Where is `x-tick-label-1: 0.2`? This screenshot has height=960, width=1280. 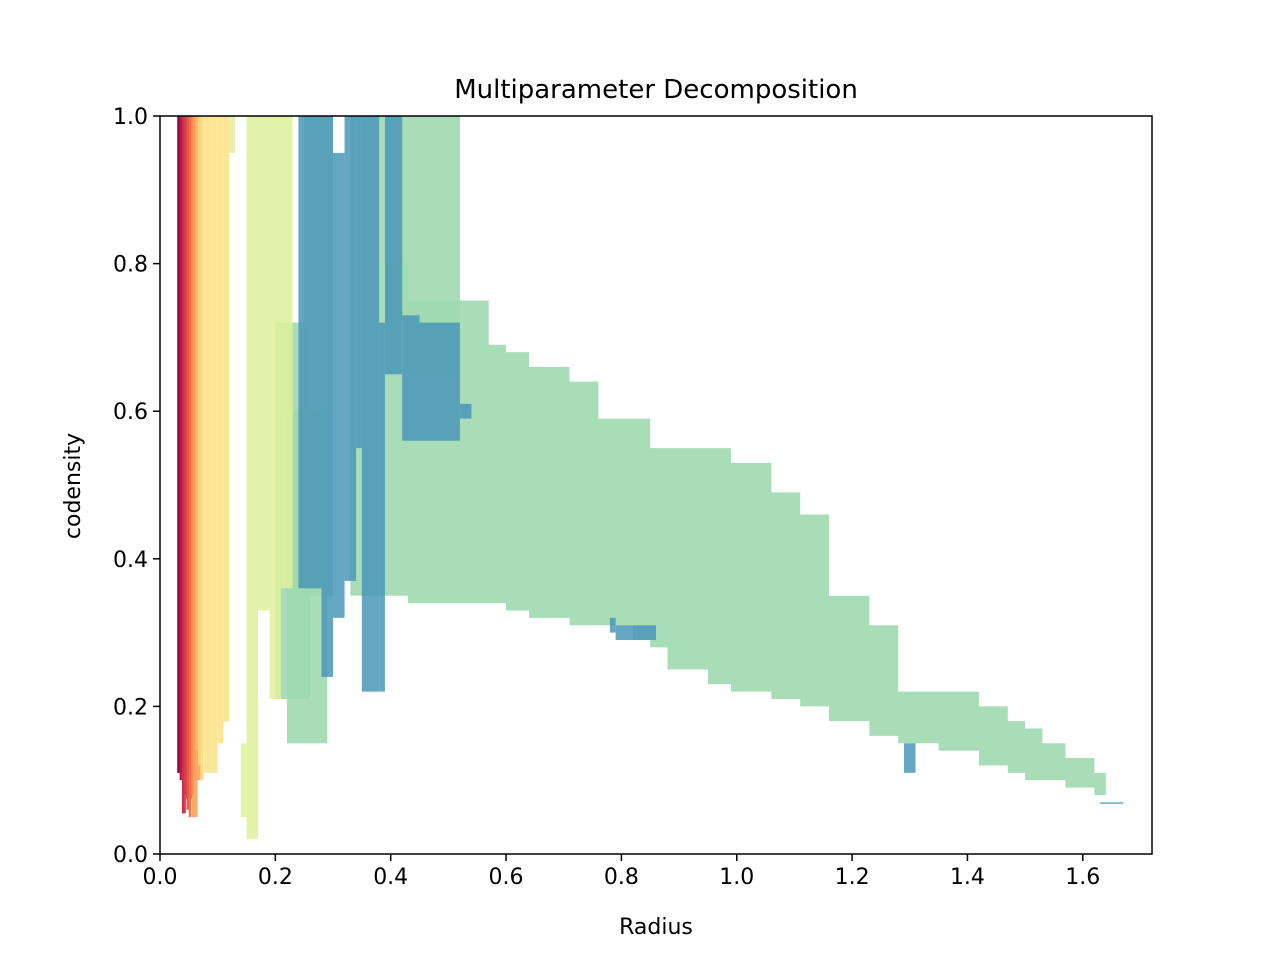
x-tick-label-1: 0.2 is located at coordinates (275, 877).